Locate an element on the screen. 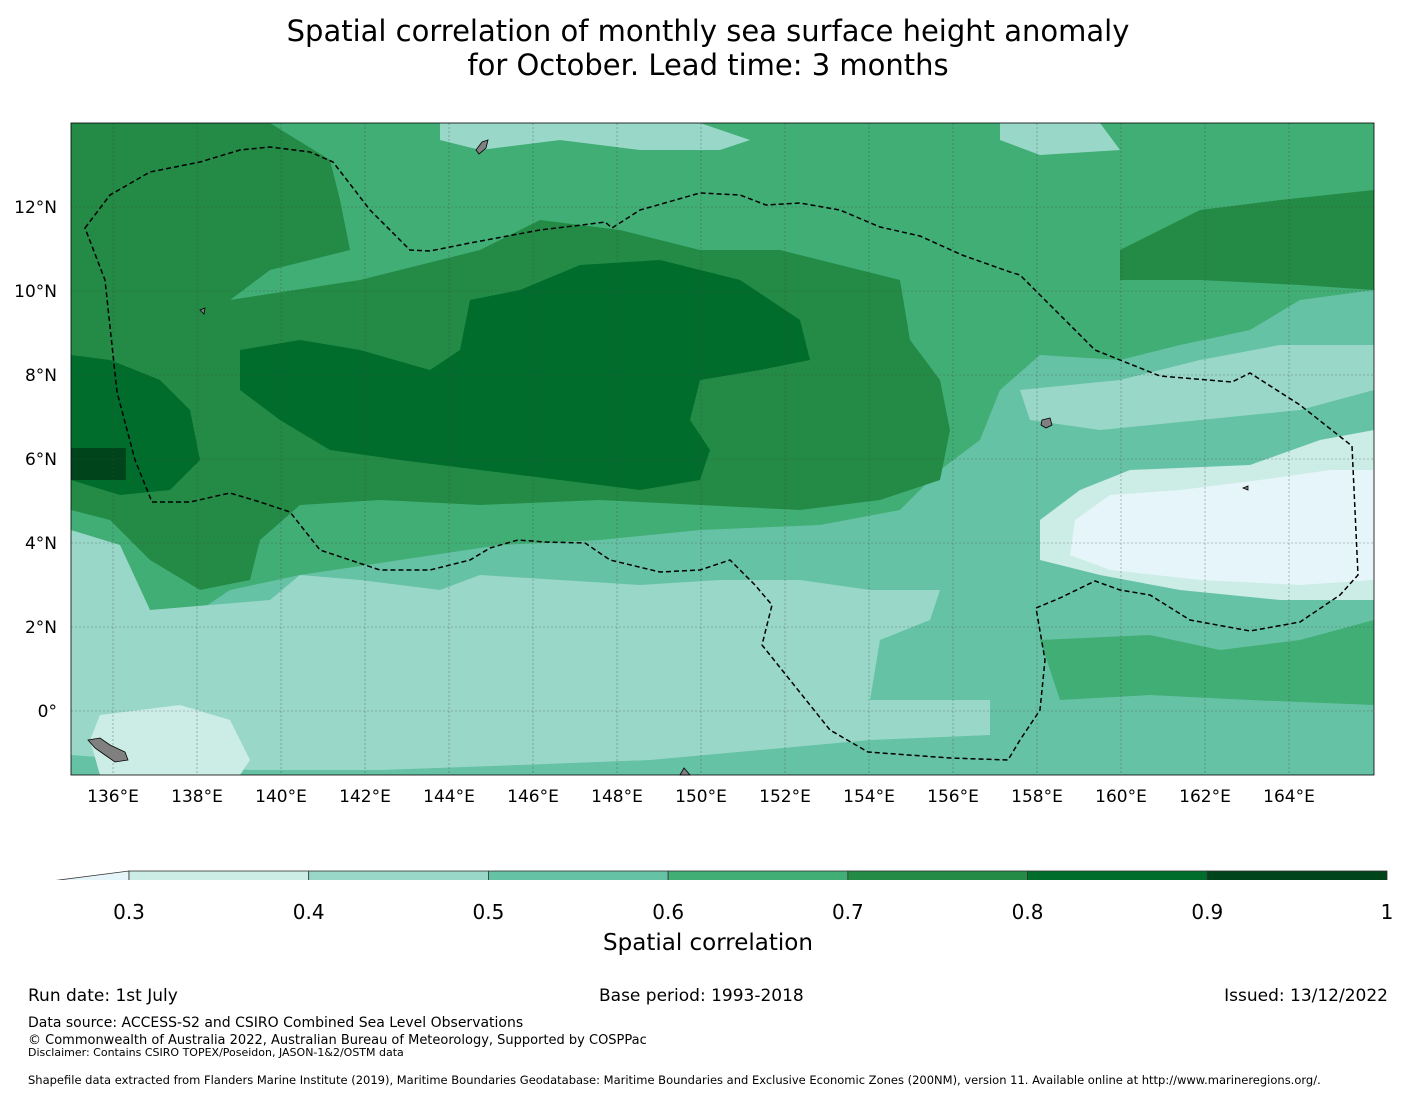  colorbar-tick-label: 0.8 is located at coordinates (1027, 912).